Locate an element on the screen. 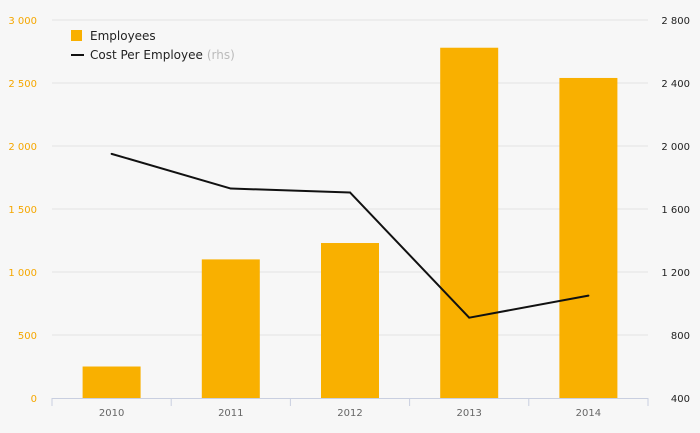 This screenshot has height=433, width=700. legend: Employees Cost Per Employee (rhs) is located at coordinates (153, 45).